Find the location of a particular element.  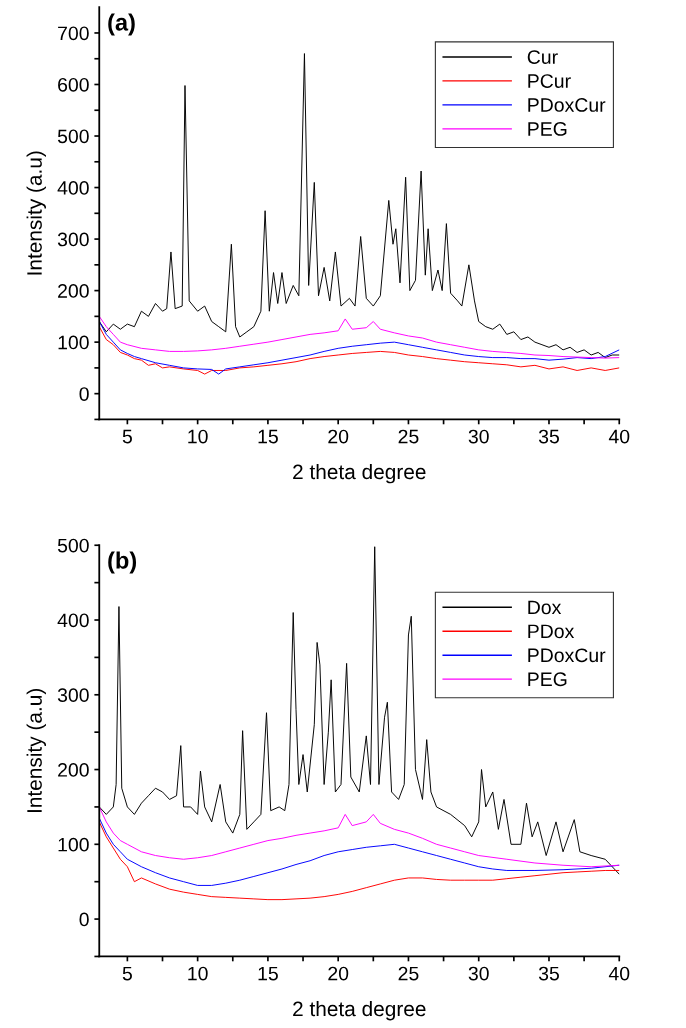

legend-label: PCur is located at coordinates (549, 81).